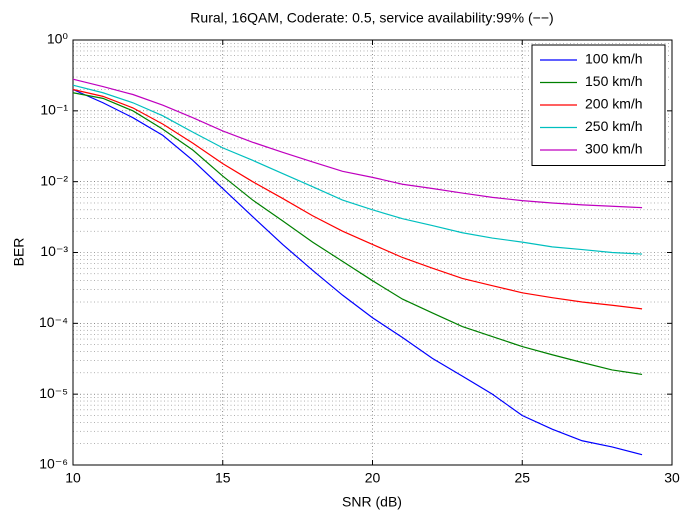 Image resolution: width=683 pixels, height=511 pixels. I want to click on y-tick-label: 10⁰, so click(58, 39).